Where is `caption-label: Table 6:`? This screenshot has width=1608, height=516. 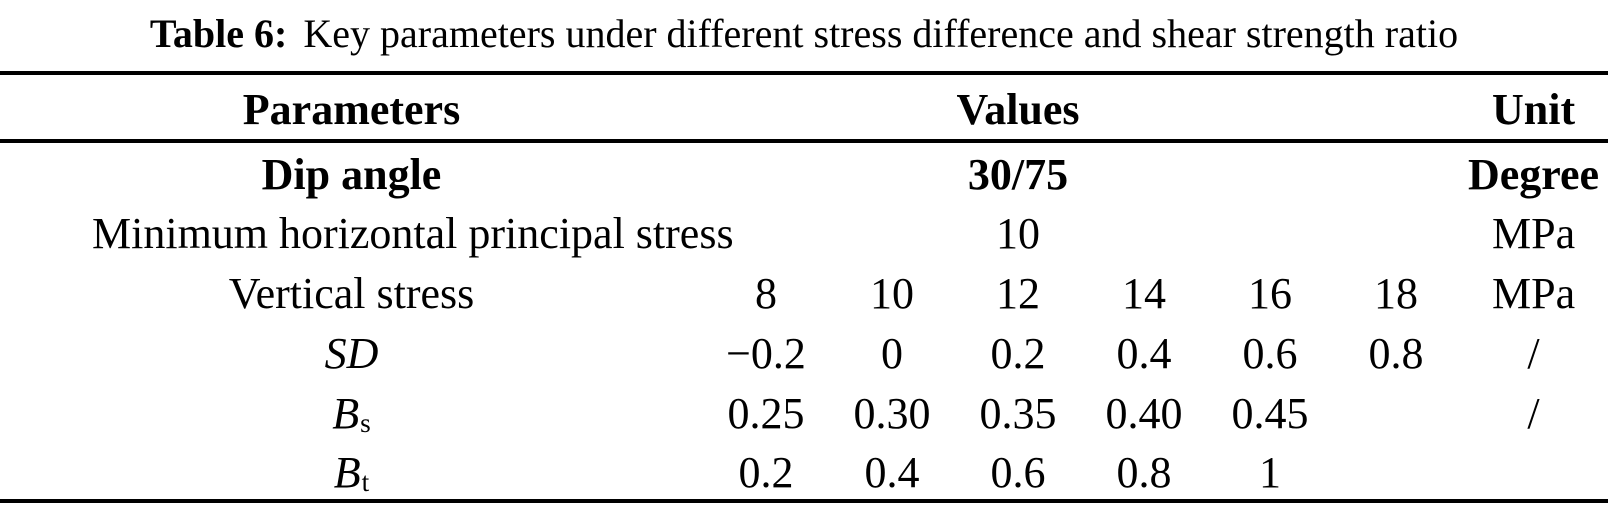 caption-label: Table 6: is located at coordinates (218, 33).